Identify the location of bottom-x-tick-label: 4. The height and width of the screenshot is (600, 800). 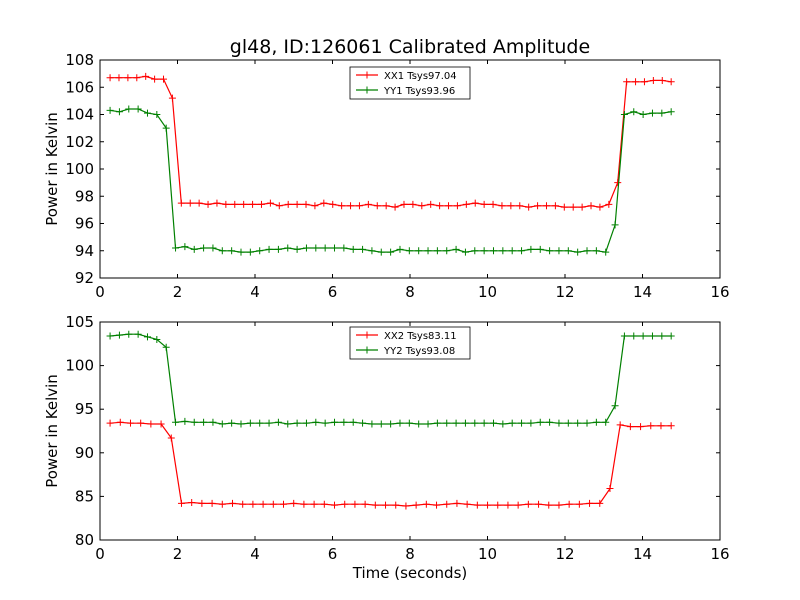
(255, 554).